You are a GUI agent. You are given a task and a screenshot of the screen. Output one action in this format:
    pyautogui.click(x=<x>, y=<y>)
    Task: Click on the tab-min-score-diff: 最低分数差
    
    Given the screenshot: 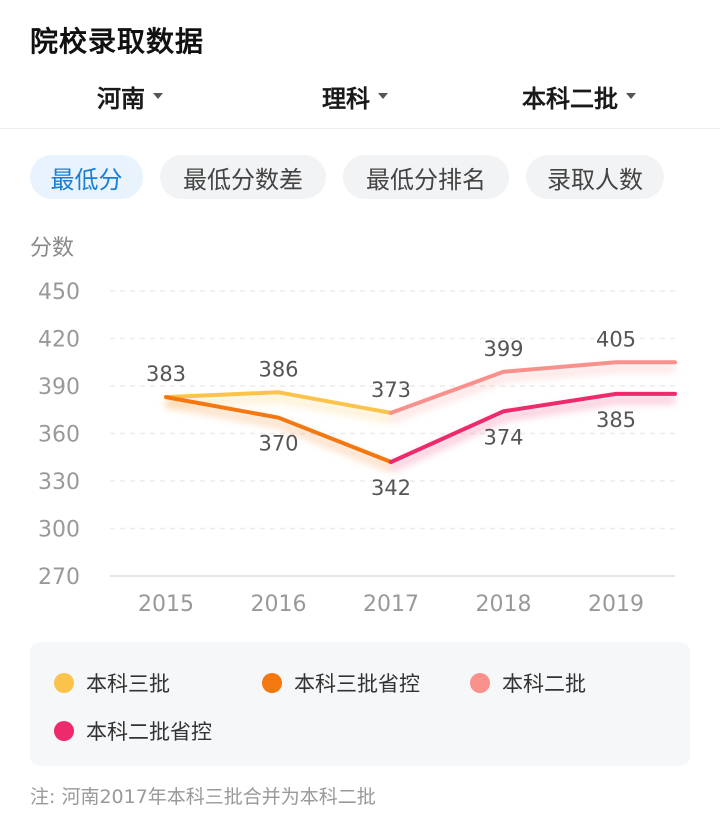 What is the action you would take?
    pyautogui.click(x=243, y=177)
    